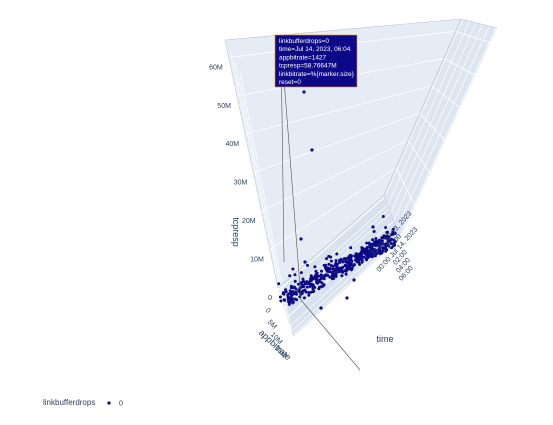 This screenshot has height=425, width=553. I want to click on scatter-points, so click(337, 200).